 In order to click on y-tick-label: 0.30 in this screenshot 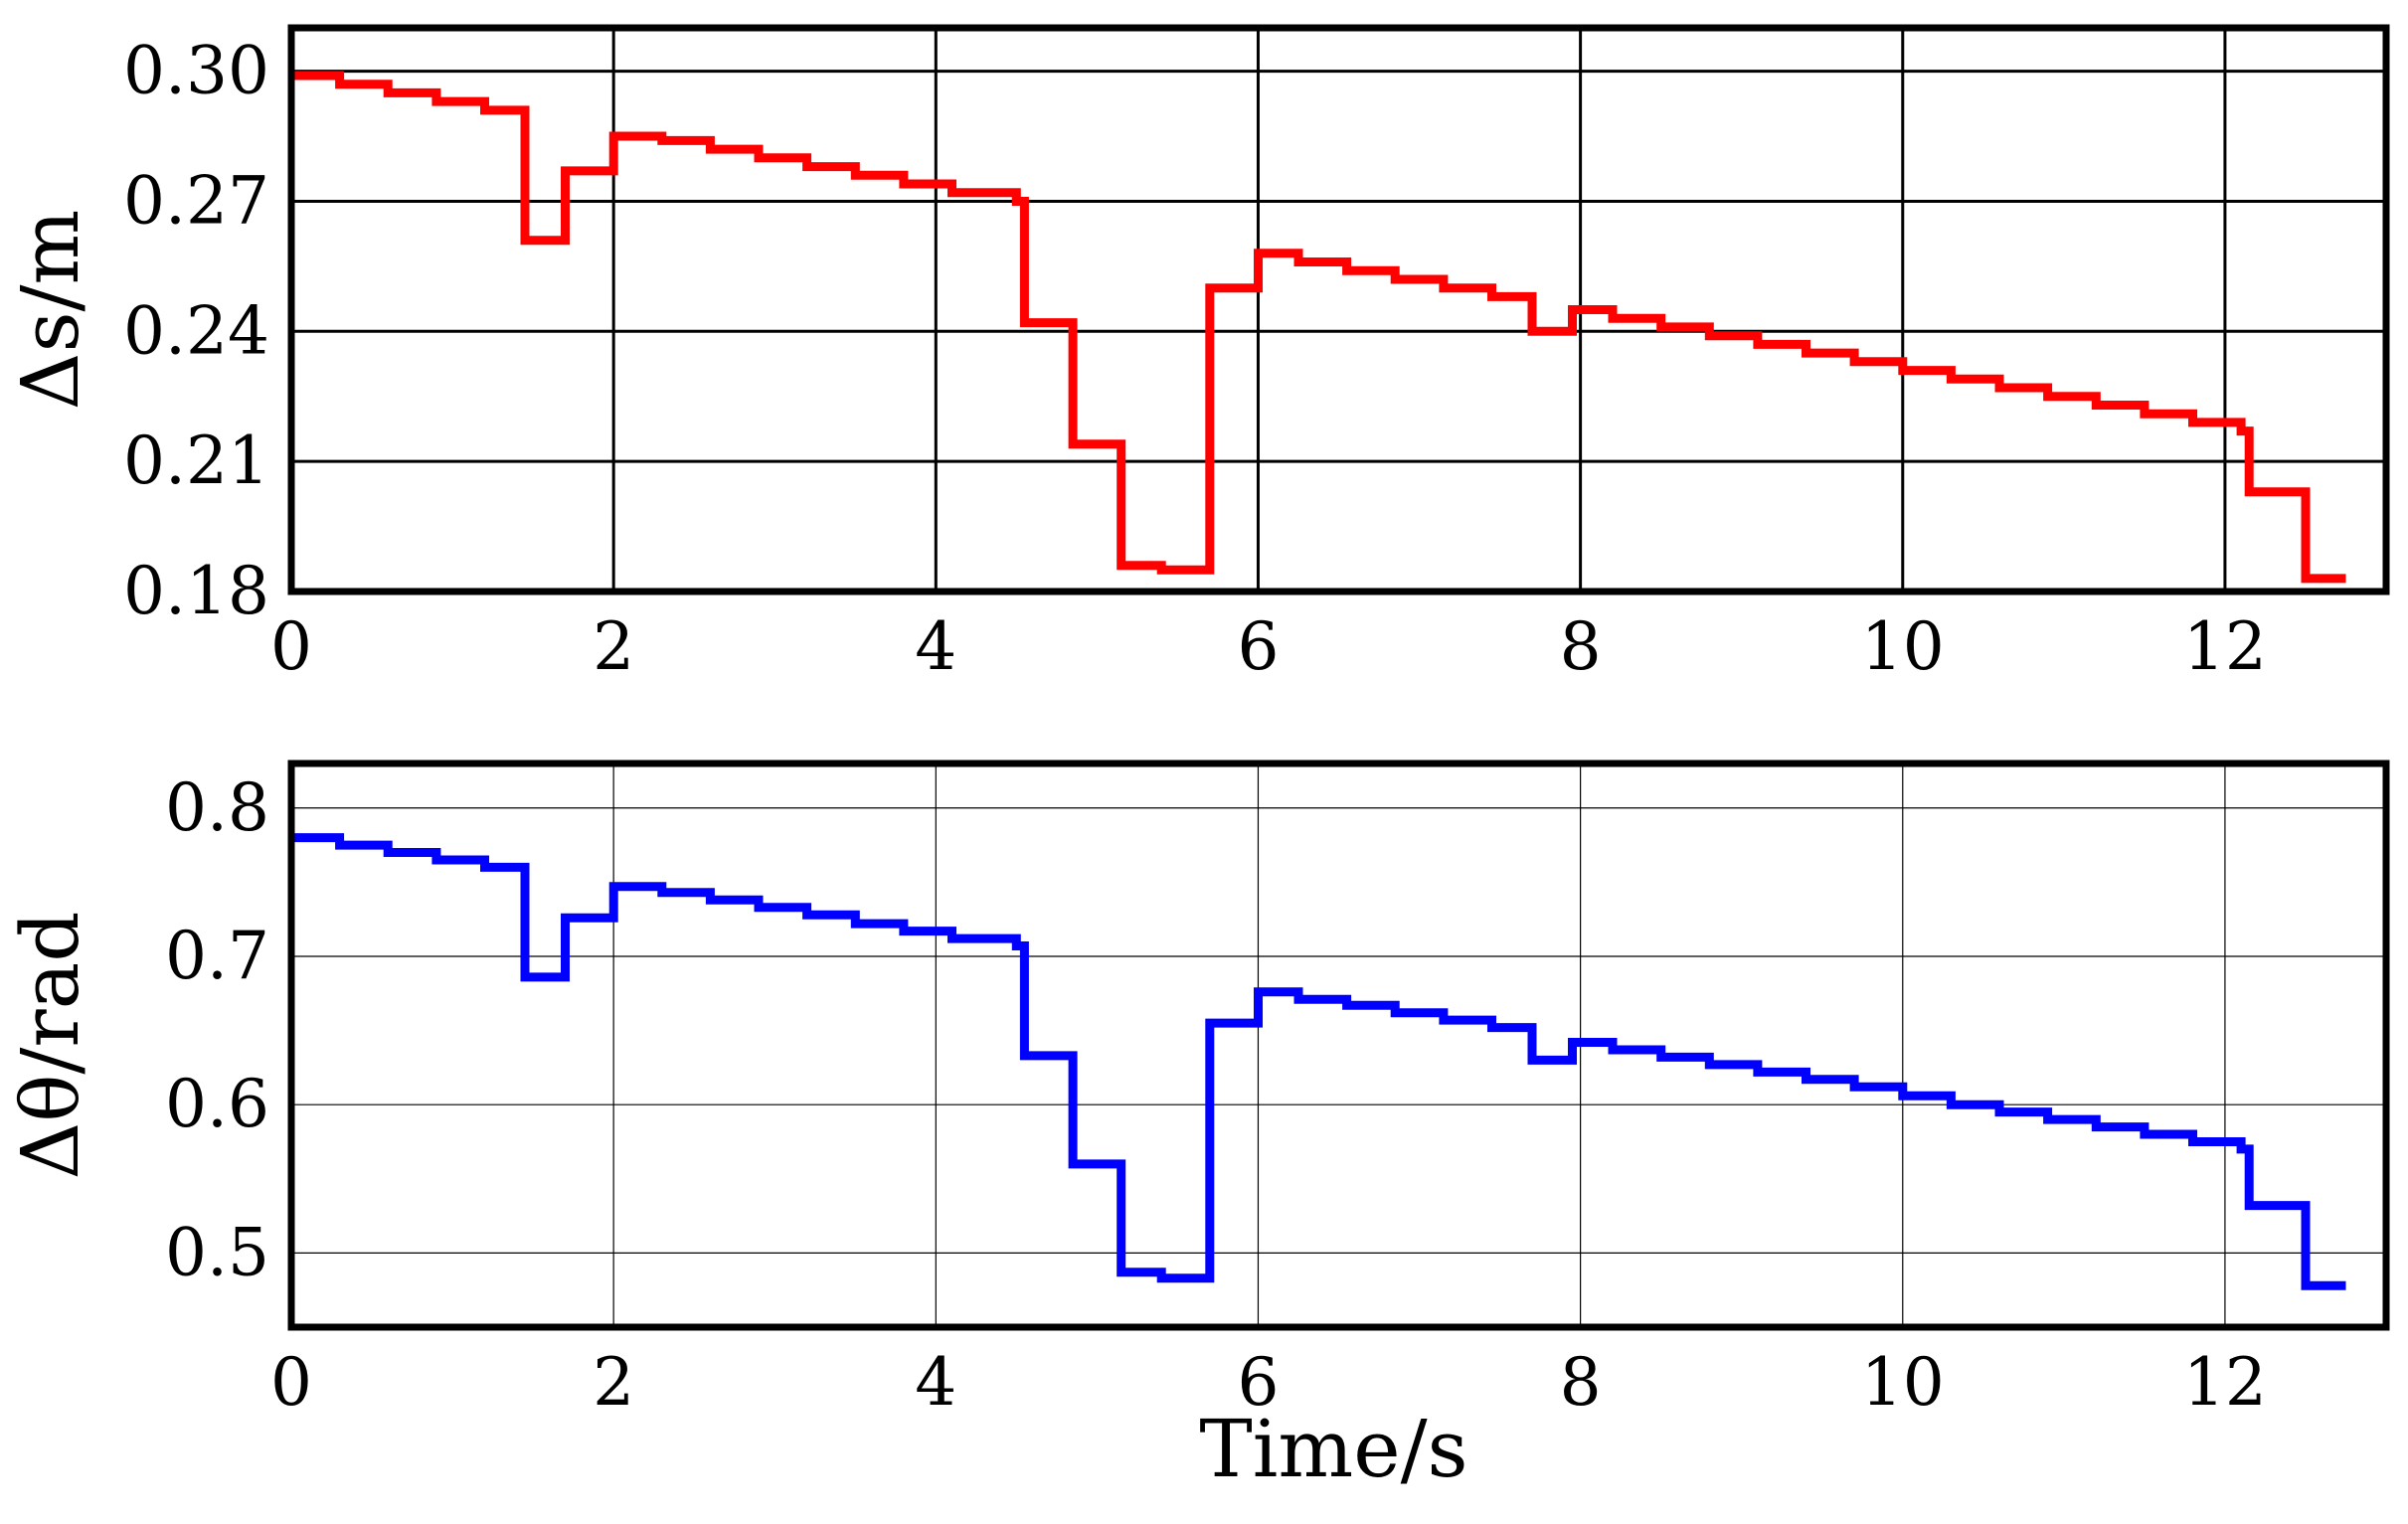, I will do `click(196, 71)`.